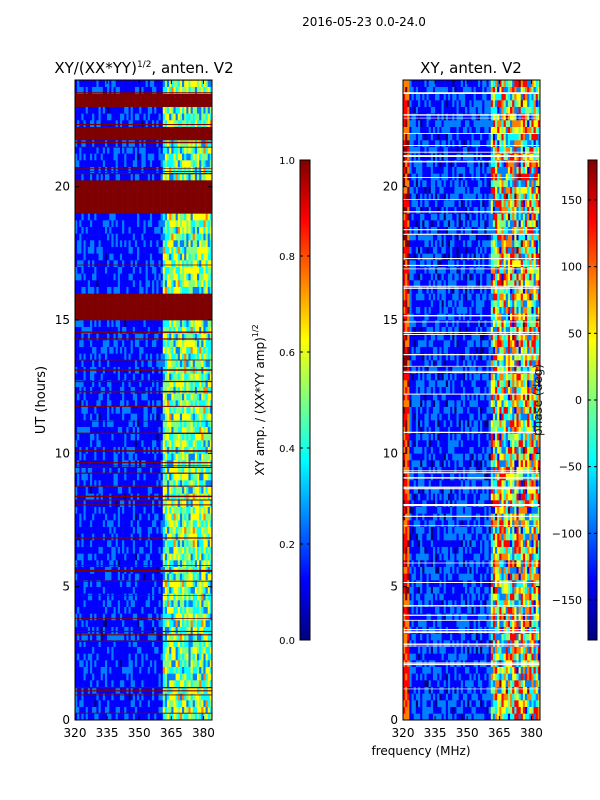 The image size is (600, 800). What do you see at coordinates (255, 330) in the screenshot?
I see `amplitude-colorbar-label-sup: 1/2` at bounding box center [255, 330].